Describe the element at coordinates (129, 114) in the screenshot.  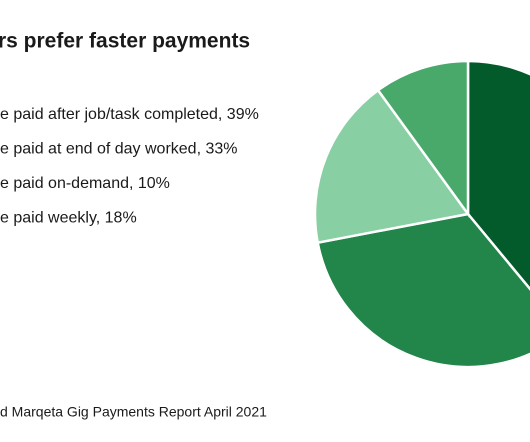
I see `legend-label: e paid after job/task completed, 39%` at that location.